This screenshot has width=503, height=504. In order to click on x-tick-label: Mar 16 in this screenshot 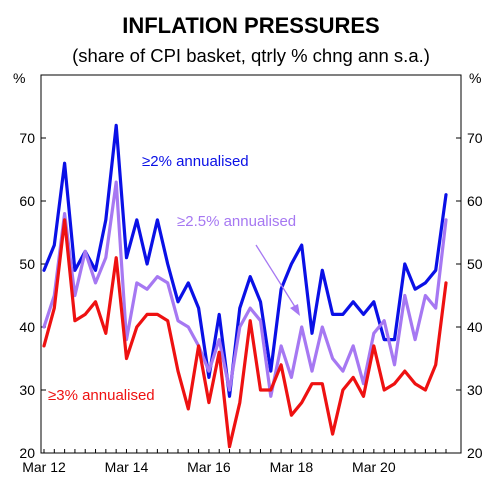, I will do `click(209, 467)`.